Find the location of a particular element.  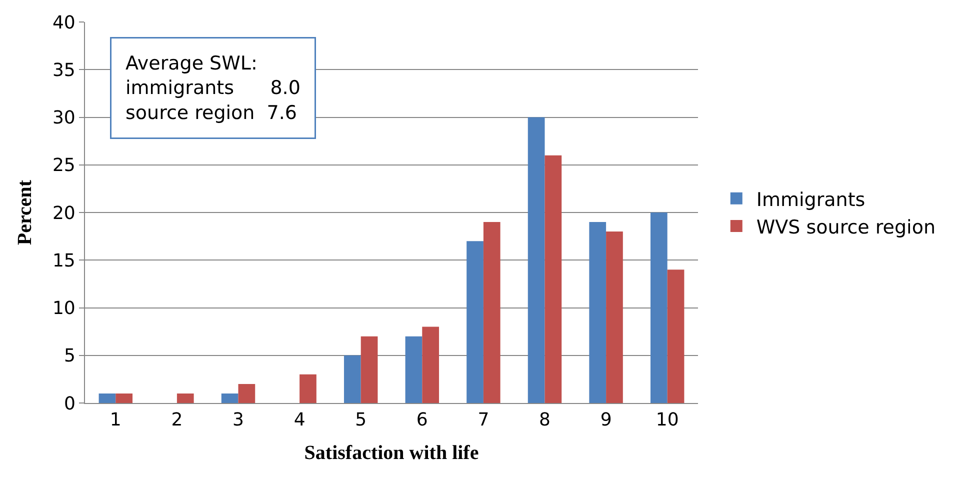

x-tick-label: 8 is located at coordinates (544, 420).